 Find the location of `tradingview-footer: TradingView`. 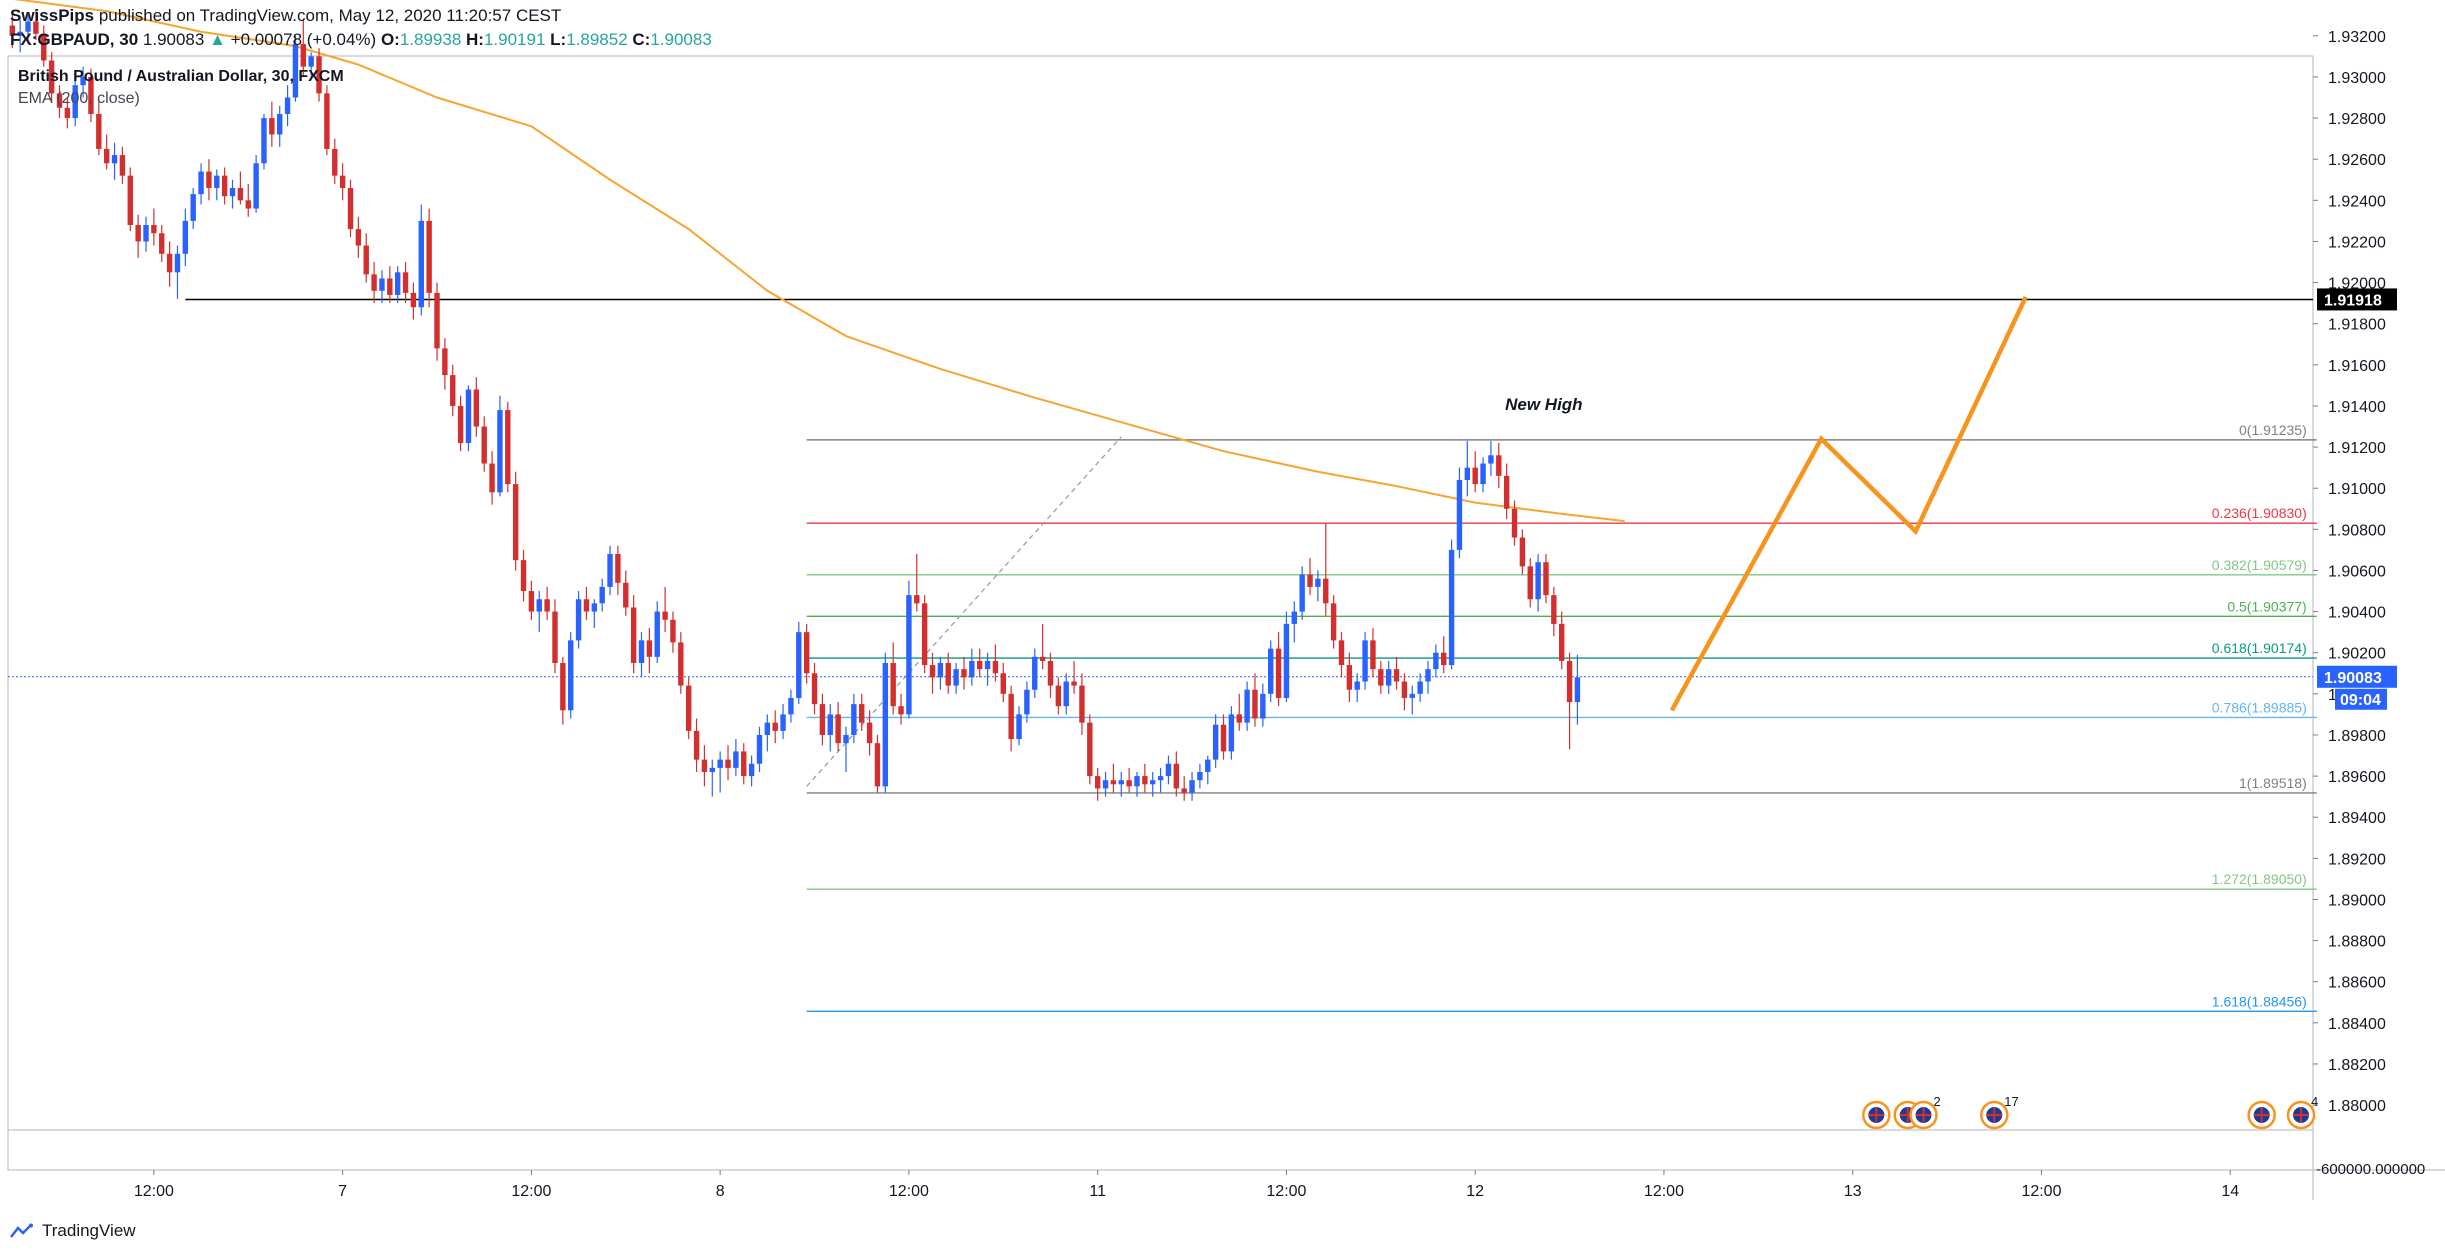

tradingview-footer: TradingView is located at coordinates (73, 1231).